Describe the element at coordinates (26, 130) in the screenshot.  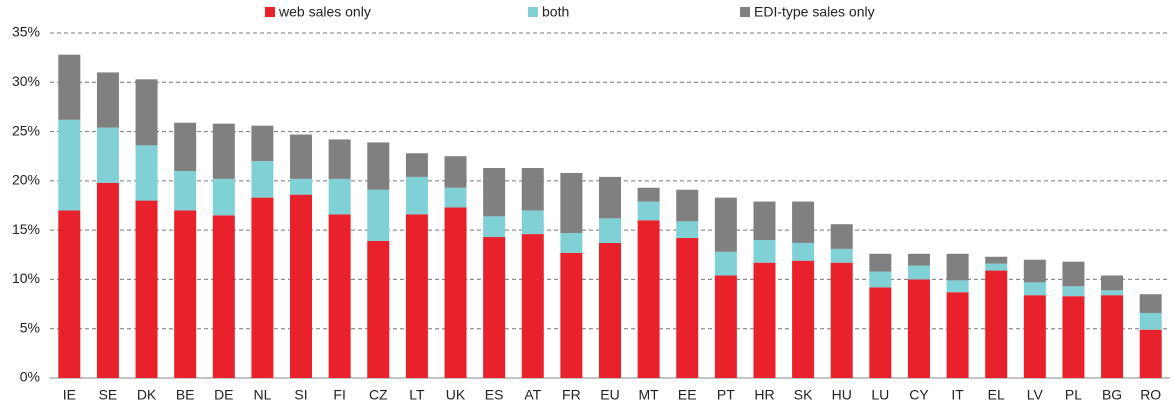
I see `y-tick-label: 25%` at that location.